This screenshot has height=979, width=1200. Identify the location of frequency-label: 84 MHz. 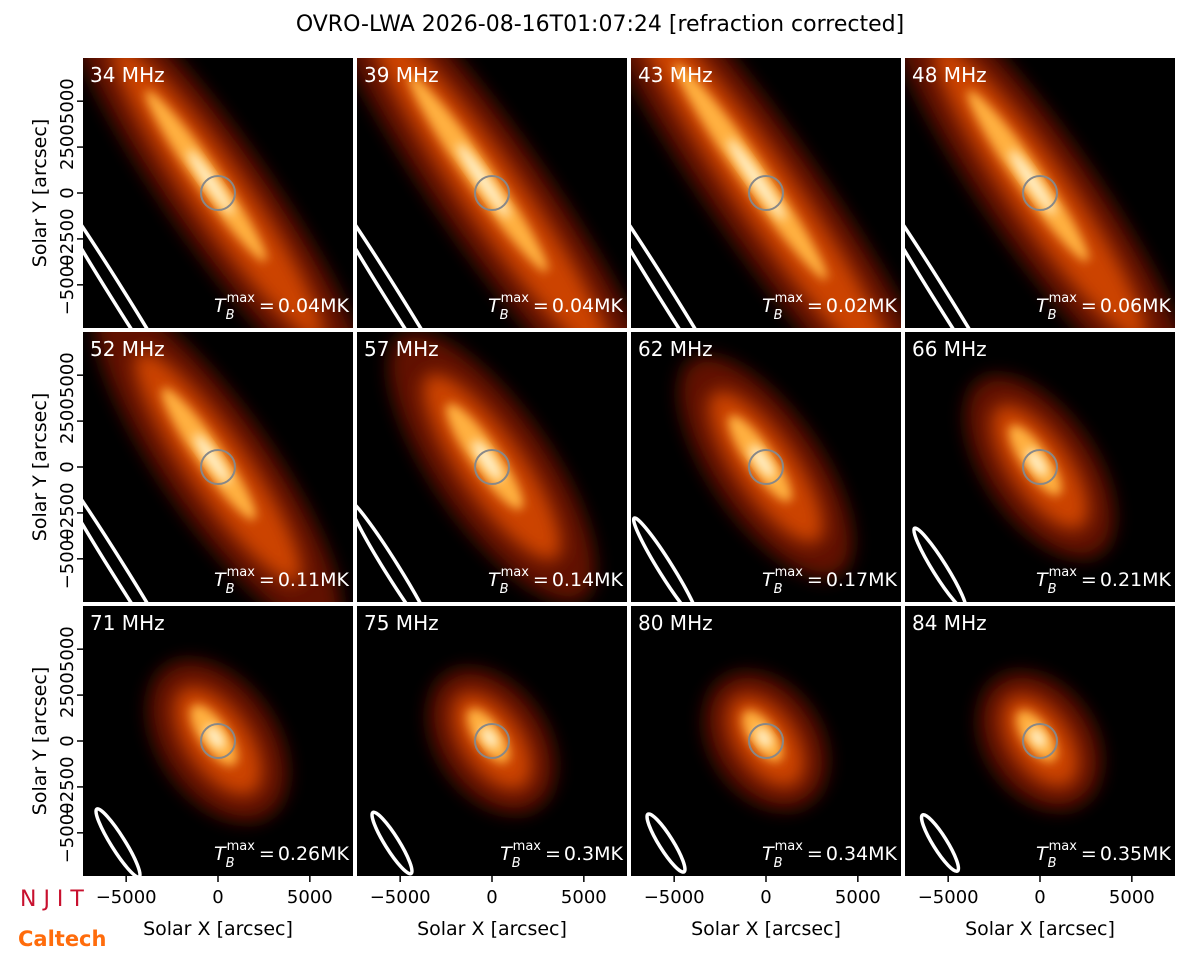
(949, 623).